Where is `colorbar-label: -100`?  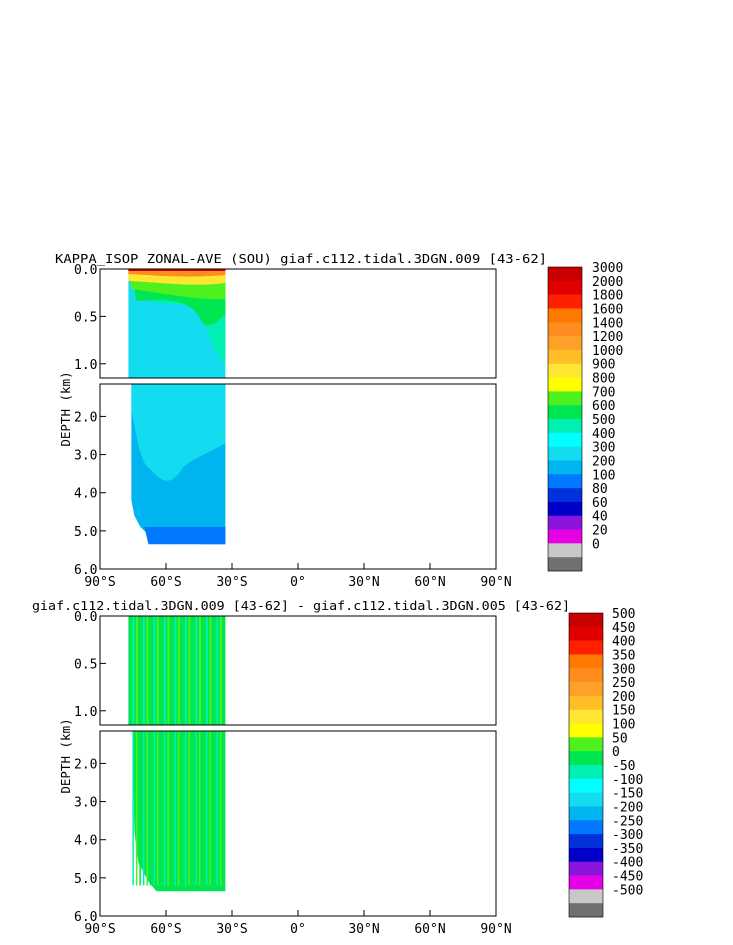
colorbar-label: -100 is located at coordinates (627, 780).